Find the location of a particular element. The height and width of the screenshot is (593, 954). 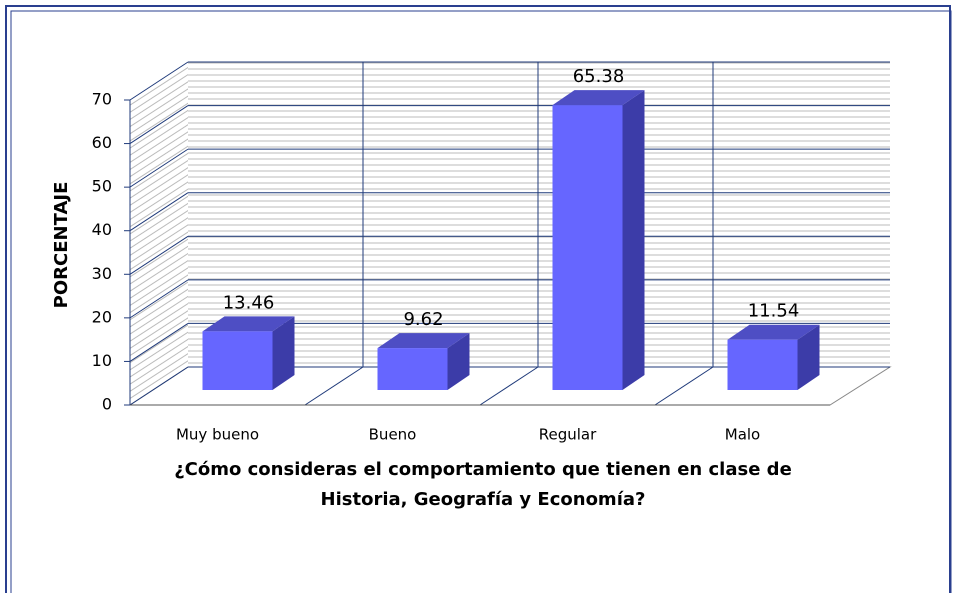

x-tick-label: Malo is located at coordinates (742, 435).